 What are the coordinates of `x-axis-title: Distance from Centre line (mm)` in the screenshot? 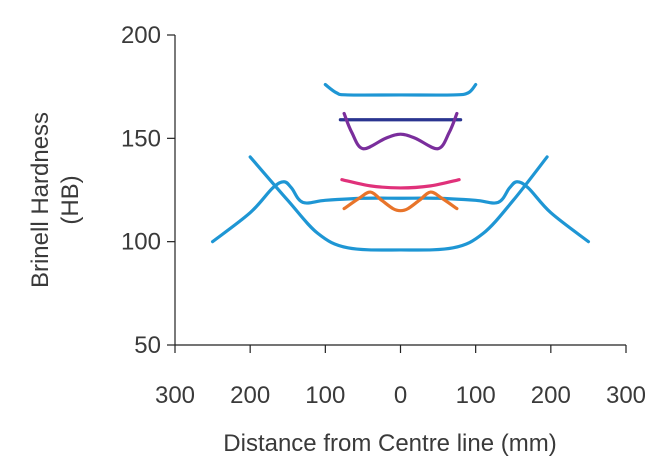 It's located at (389, 443).